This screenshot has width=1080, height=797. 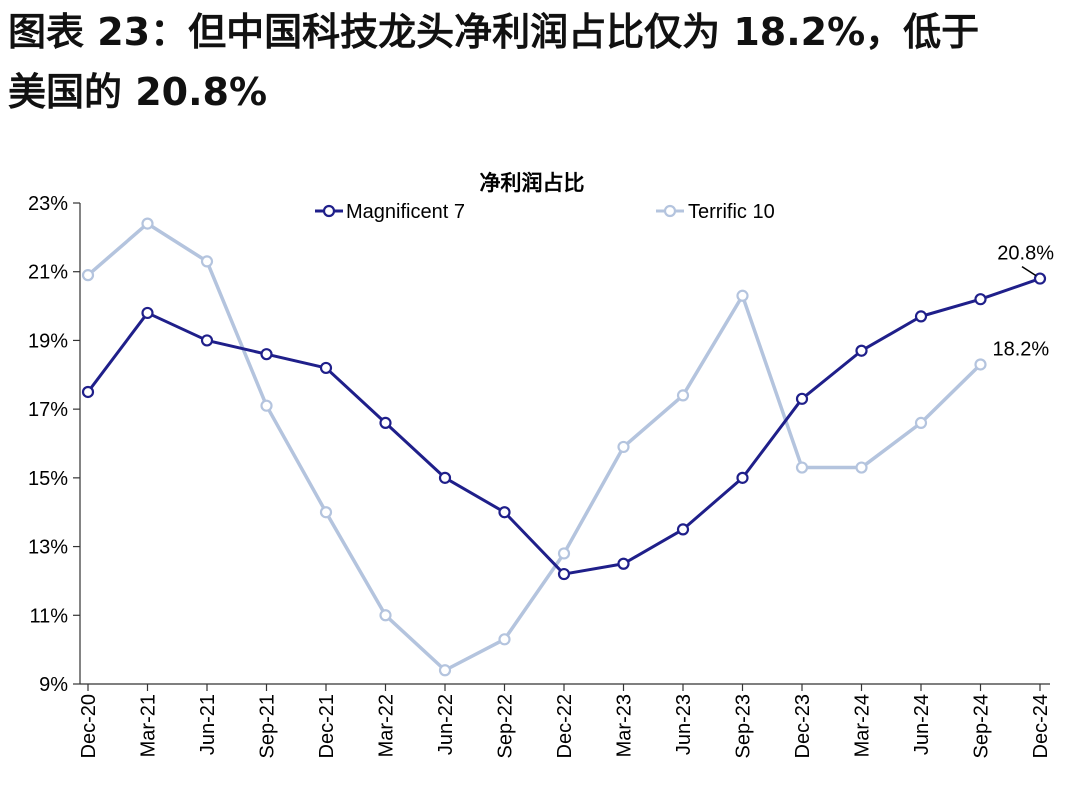 What do you see at coordinates (506, 726) in the screenshot?
I see `x-tick-label: Sep-22` at bounding box center [506, 726].